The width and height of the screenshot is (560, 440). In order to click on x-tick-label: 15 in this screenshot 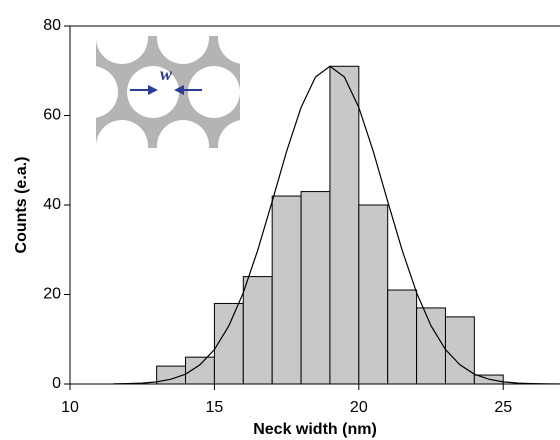, I will do `click(215, 407)`.